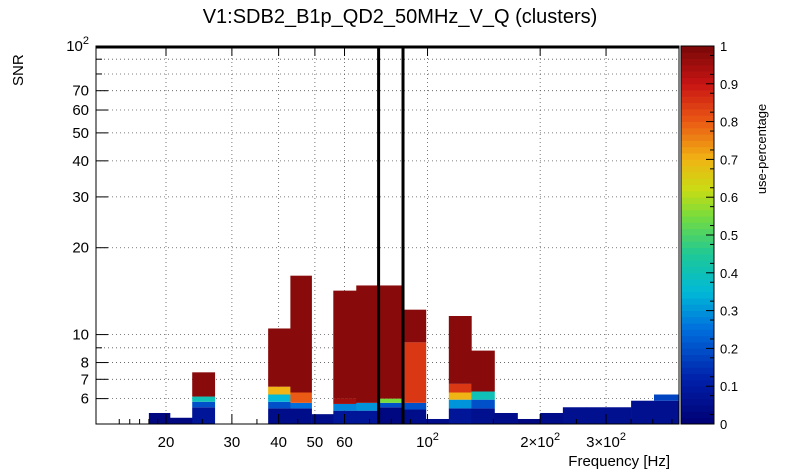 The height and width of the screenshot is (472, 805). What do you see at coordinates (18, 70) in the screenshot?
I see `y-axis-title: SNR` at bounding box center [18, 70].